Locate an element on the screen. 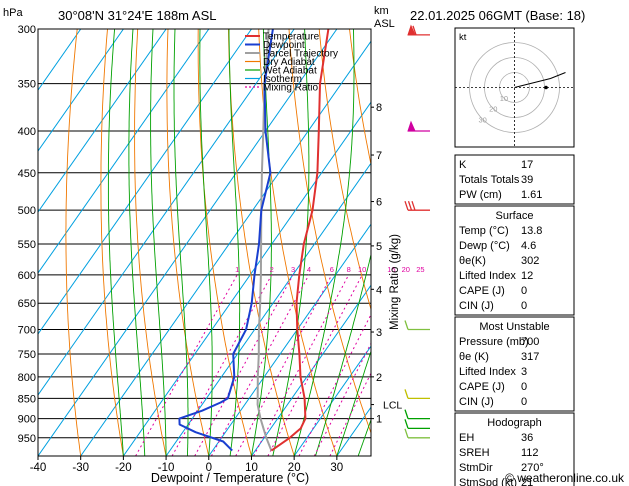 This screenshot has width=629, height=486. height-km-axis: 1 2 3 4 5 6 7 8 LCL is located at coordinates (386, 264).